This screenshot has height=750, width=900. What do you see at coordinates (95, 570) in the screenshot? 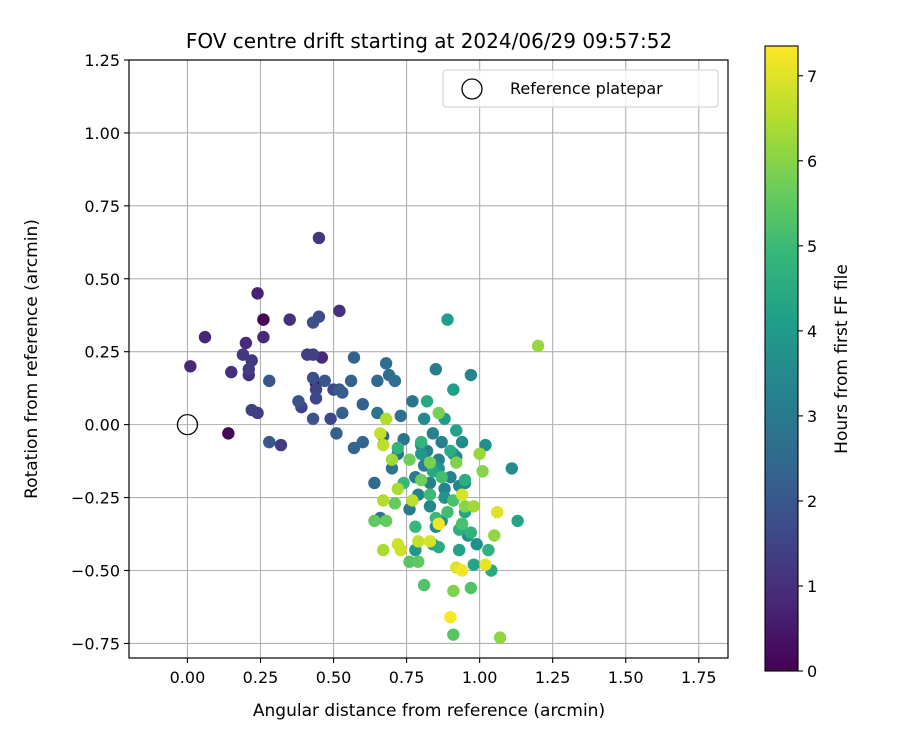
I see `y-tick-label: −0.50` at bounding box center [95, 570].